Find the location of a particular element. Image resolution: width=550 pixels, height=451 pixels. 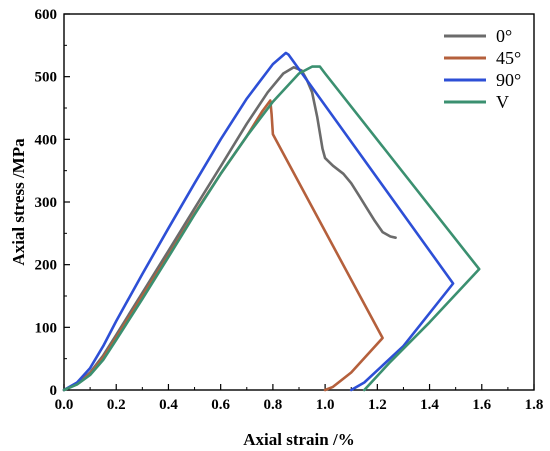

y-tick-label: 500 is located at coordinates (46, 78).